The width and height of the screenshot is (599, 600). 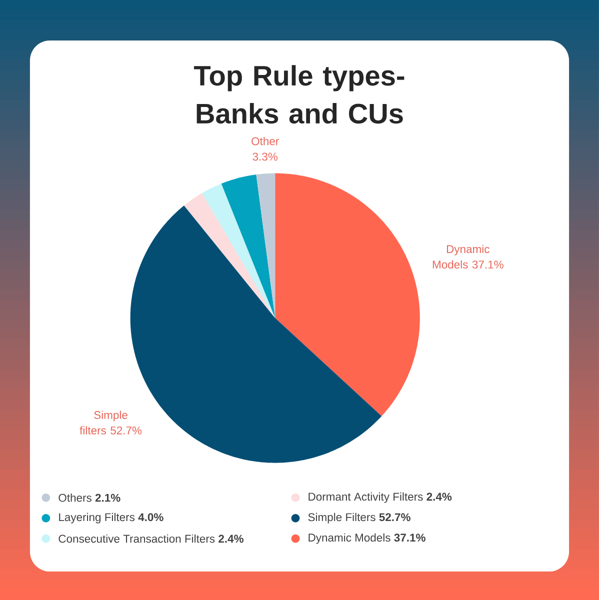 I want to click on data-label: Other 3.3%, so click(x=265, y=148).